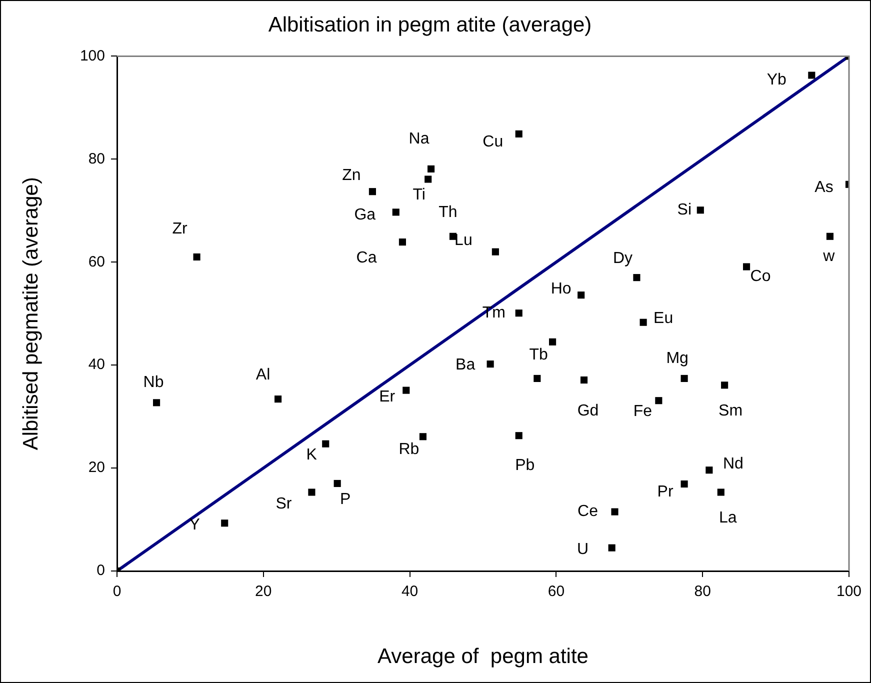  What do you see at coordinates (466, 365) in the screenshot?
I see `annotation: Ba` at bounding box center [466, 365].